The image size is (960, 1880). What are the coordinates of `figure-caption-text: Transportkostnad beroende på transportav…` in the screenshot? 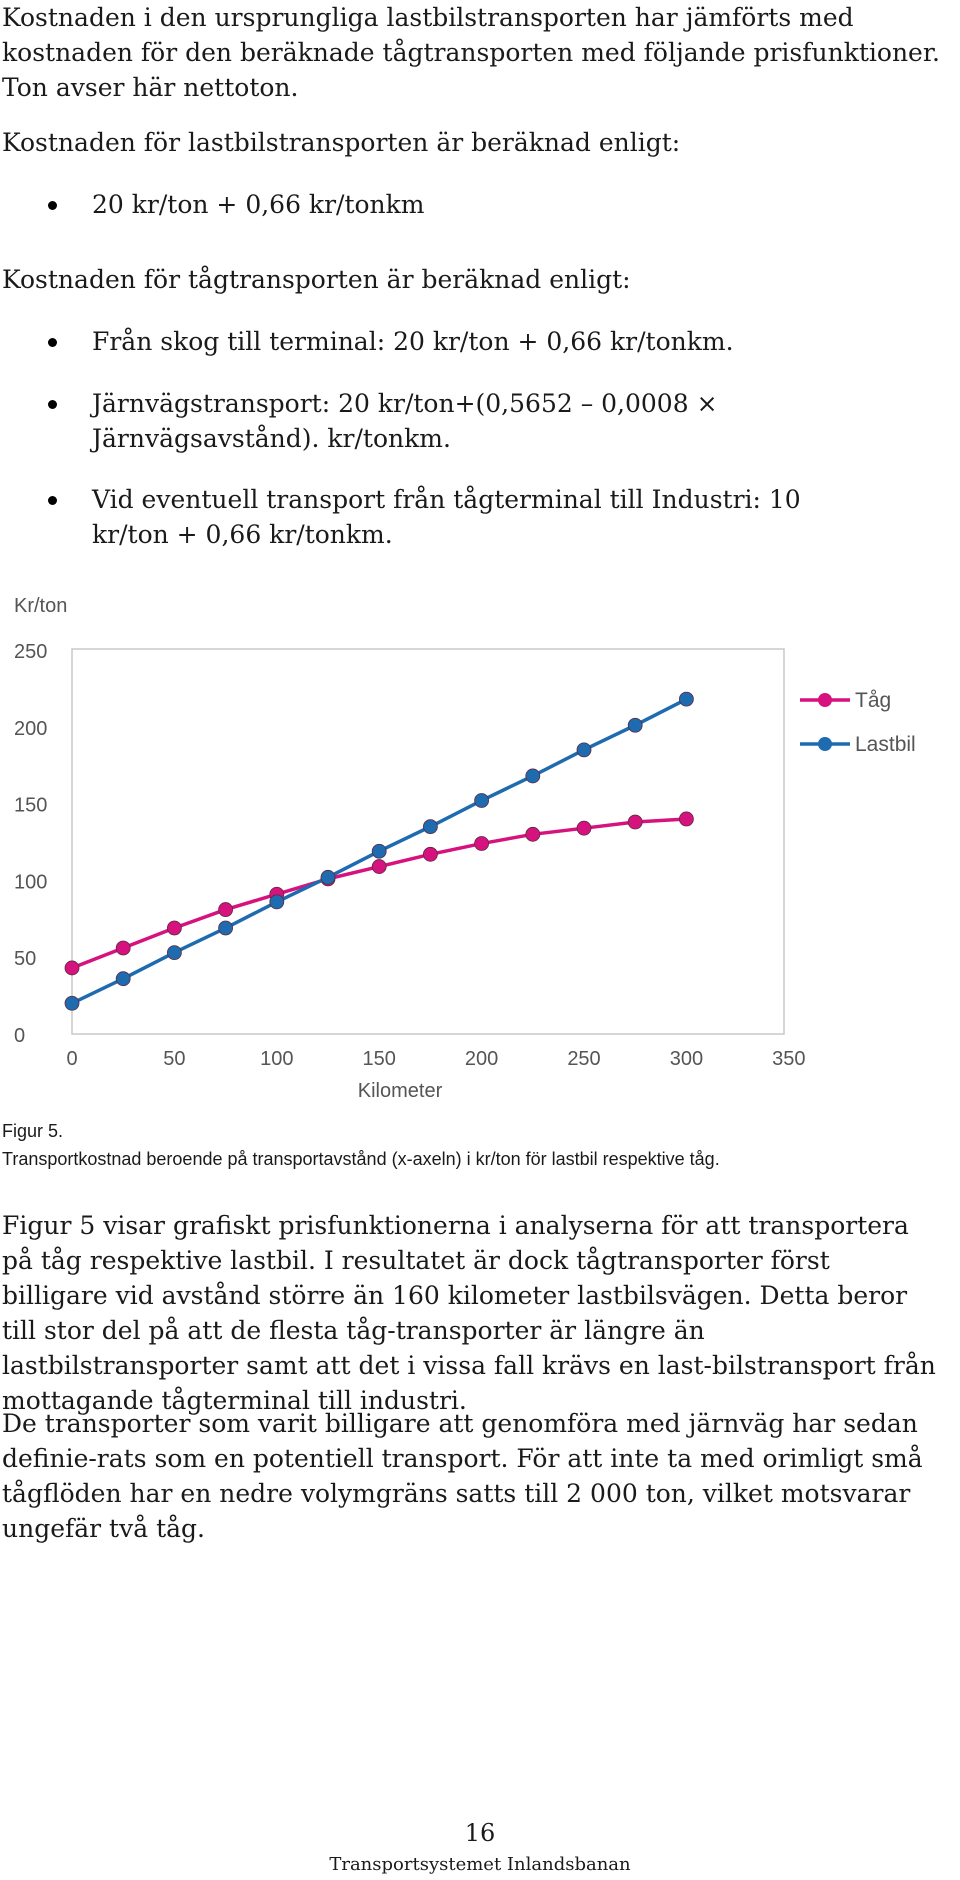 It's located at (361, 1159).